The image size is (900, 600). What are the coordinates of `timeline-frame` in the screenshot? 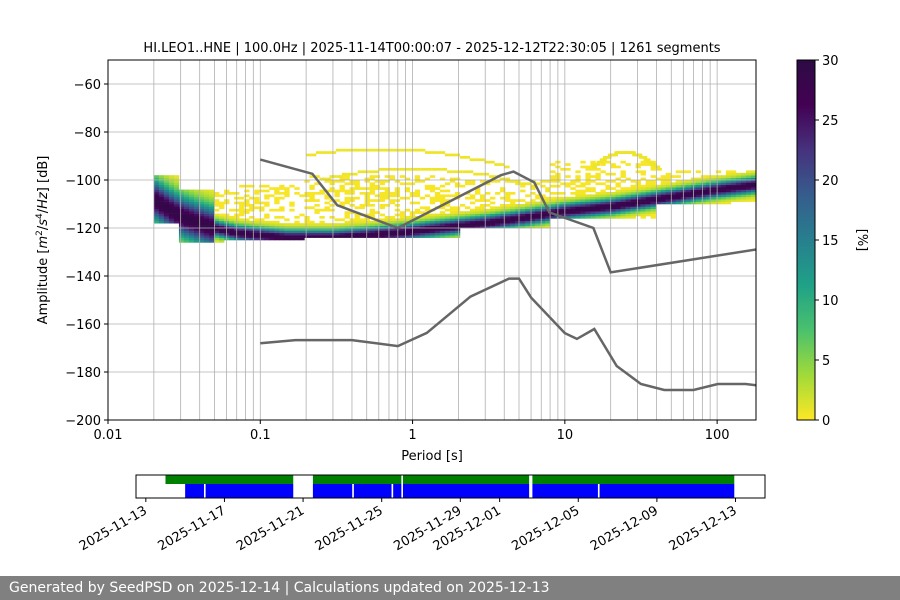 It's located at (450, 486).